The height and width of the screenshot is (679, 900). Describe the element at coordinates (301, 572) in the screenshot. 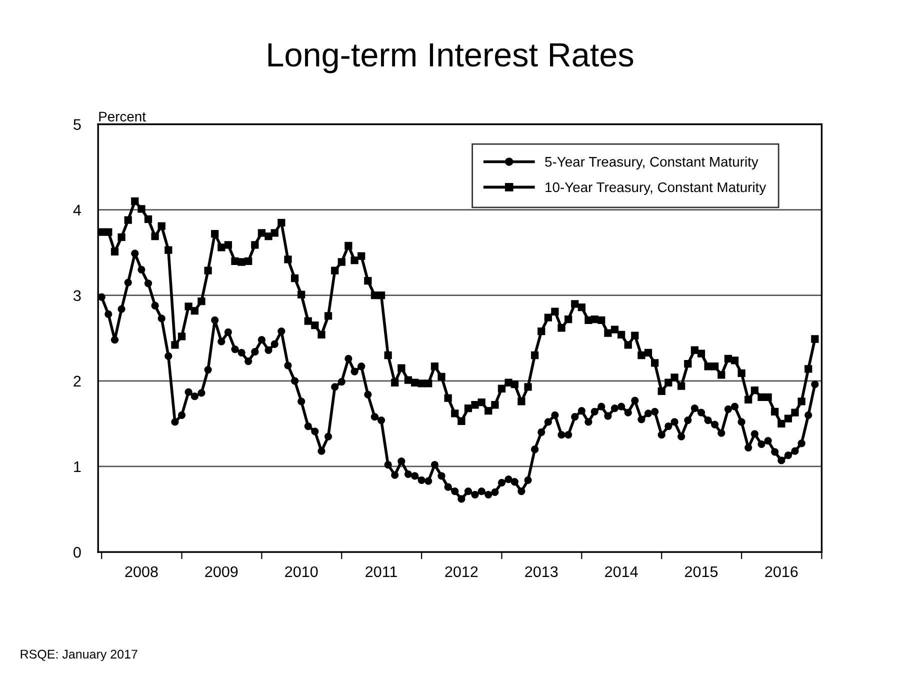

I see `x-tick-label: 2010` at that location.